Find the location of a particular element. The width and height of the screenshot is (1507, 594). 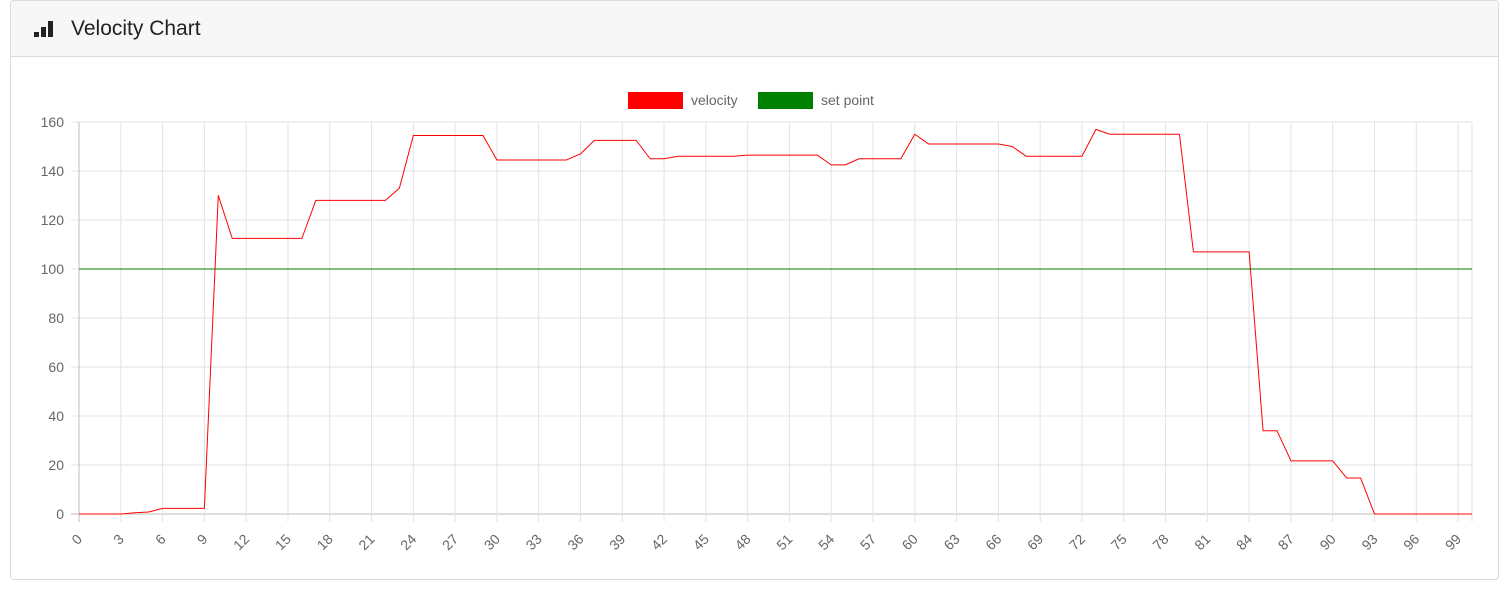

x-tick-label: 30 is located at coordinates (492, 542).